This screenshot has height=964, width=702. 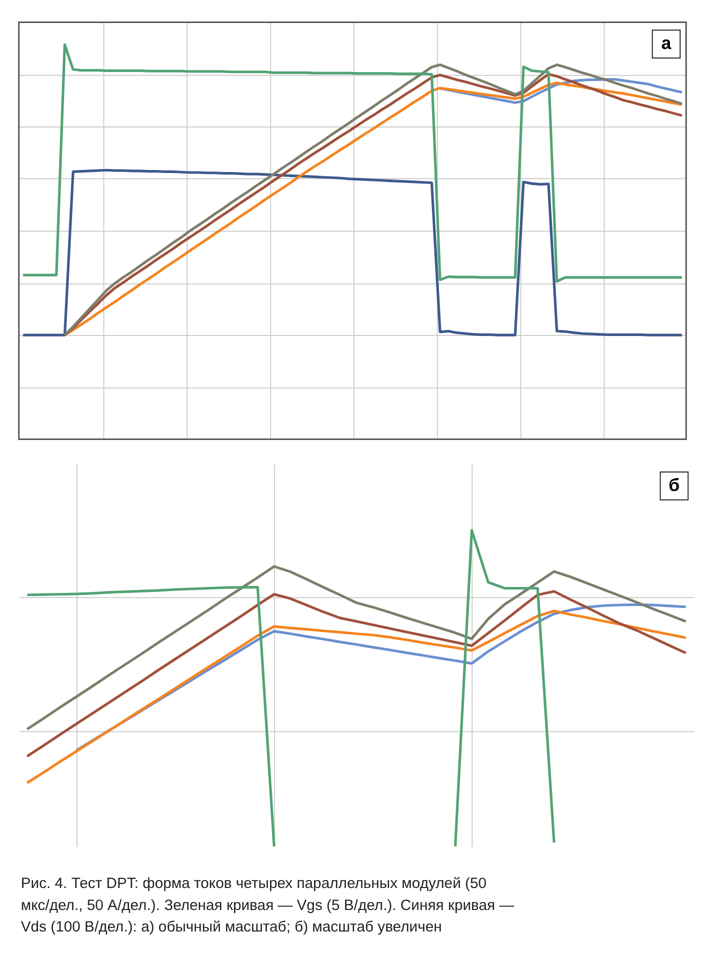 I want to click on chart-title: а, so click(x=666, y=43).